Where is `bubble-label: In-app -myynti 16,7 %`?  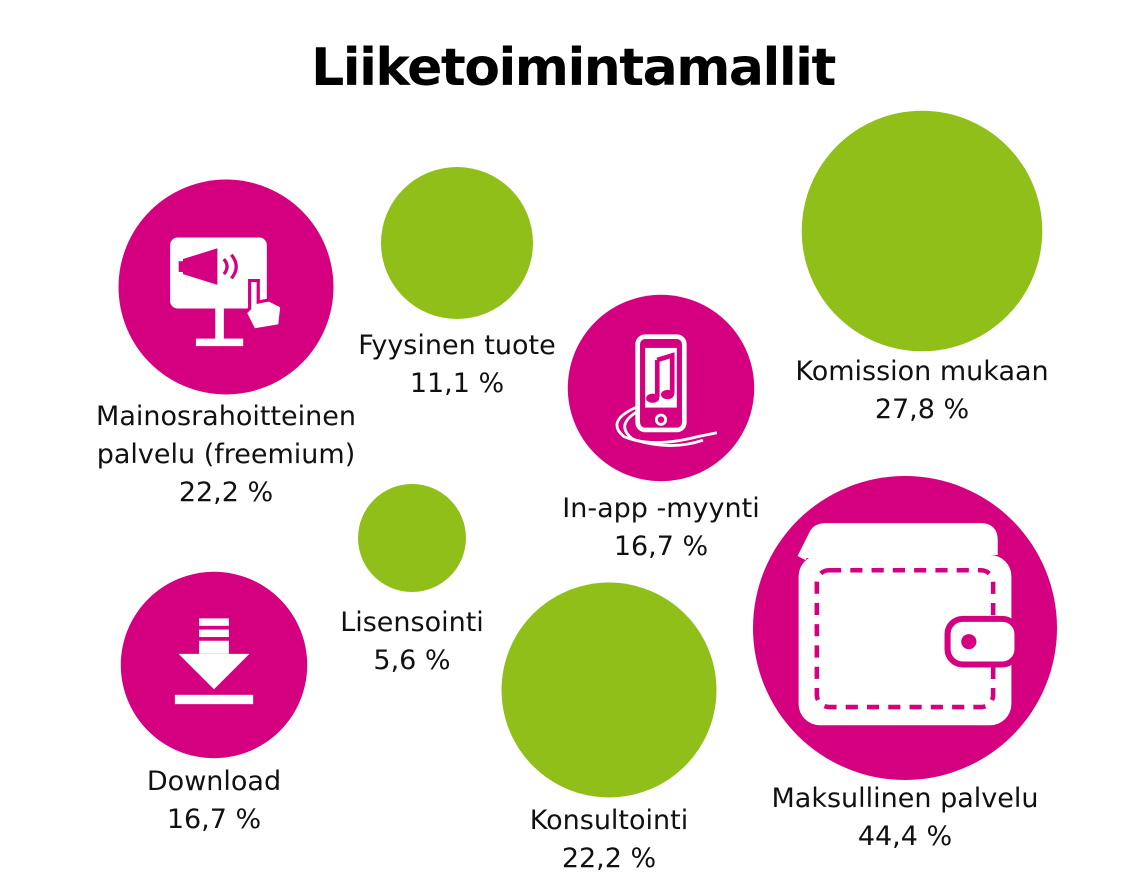
bubble-label: In-app -myynti 16,7 % is located at coordinates (660, 528).